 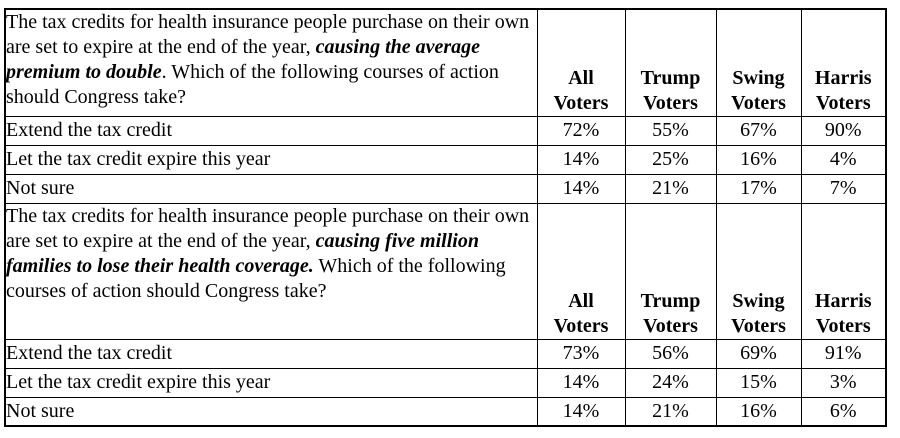 What do you see at coordinates (758, 382) in the screenshot?
I see `value-cell: 15%` at bounding box center [758, 382].